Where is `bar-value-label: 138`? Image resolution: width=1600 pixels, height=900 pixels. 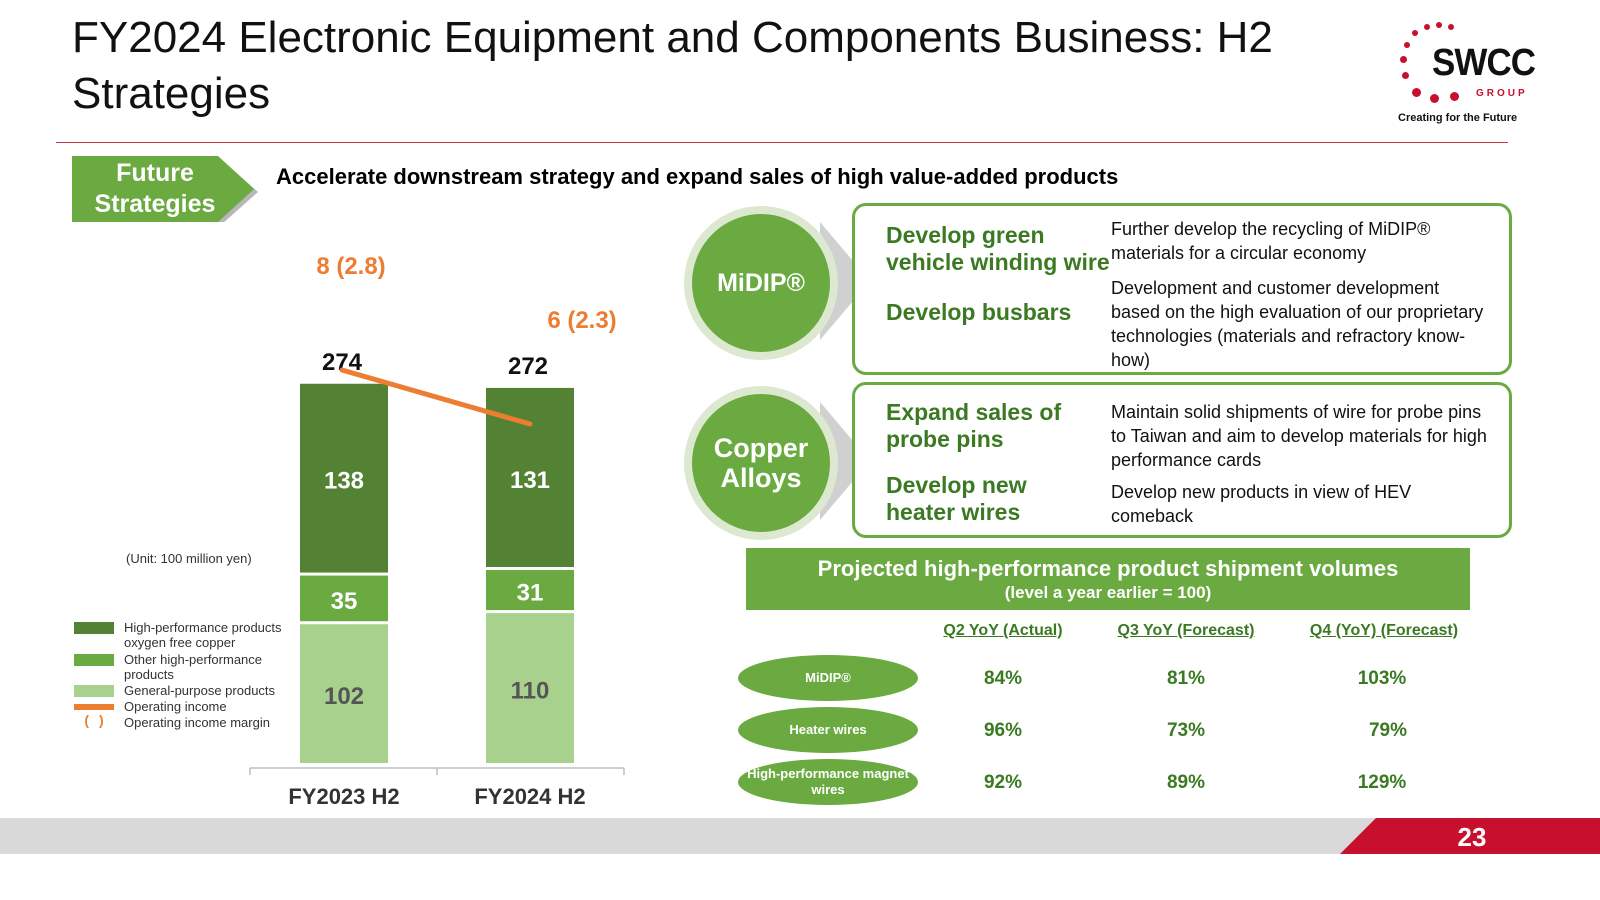 bar-value-label: 138 is located at coordinates (344, 481).